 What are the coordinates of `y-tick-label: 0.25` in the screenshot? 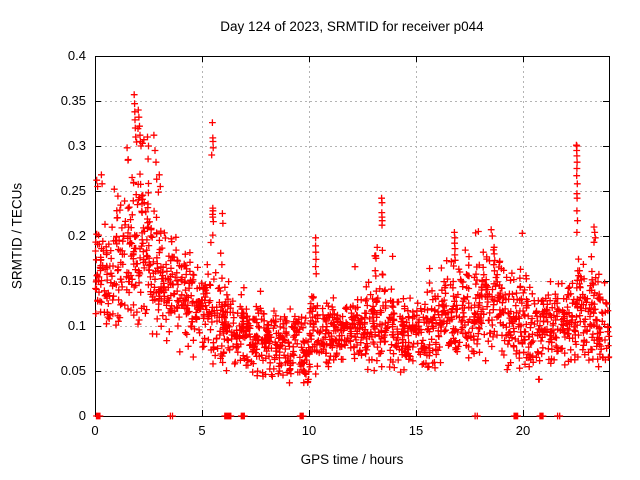 It's located at (73, 190).